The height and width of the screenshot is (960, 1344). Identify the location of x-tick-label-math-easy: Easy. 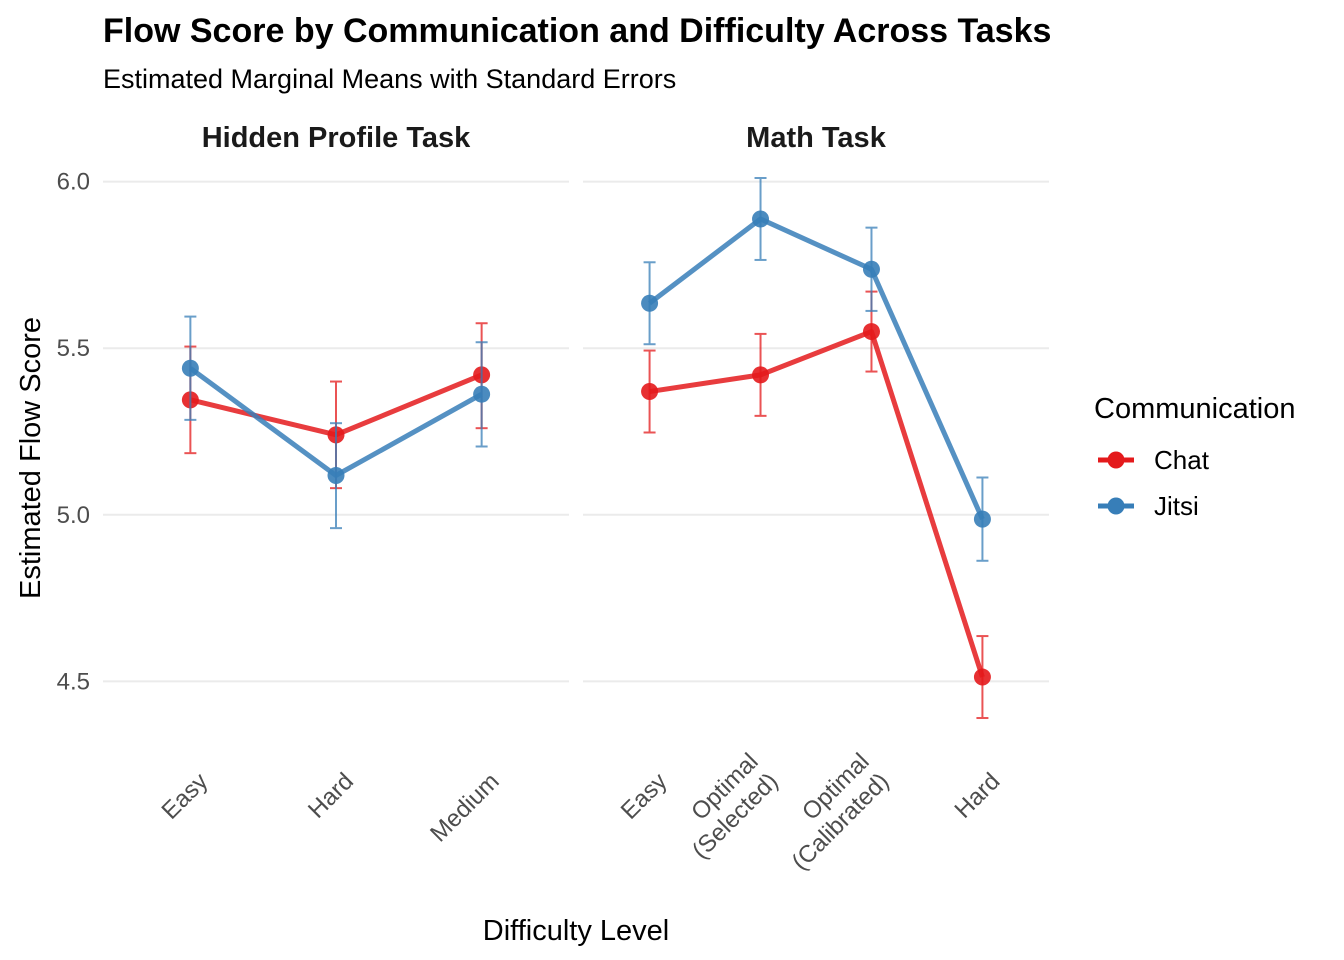
(644, 796).